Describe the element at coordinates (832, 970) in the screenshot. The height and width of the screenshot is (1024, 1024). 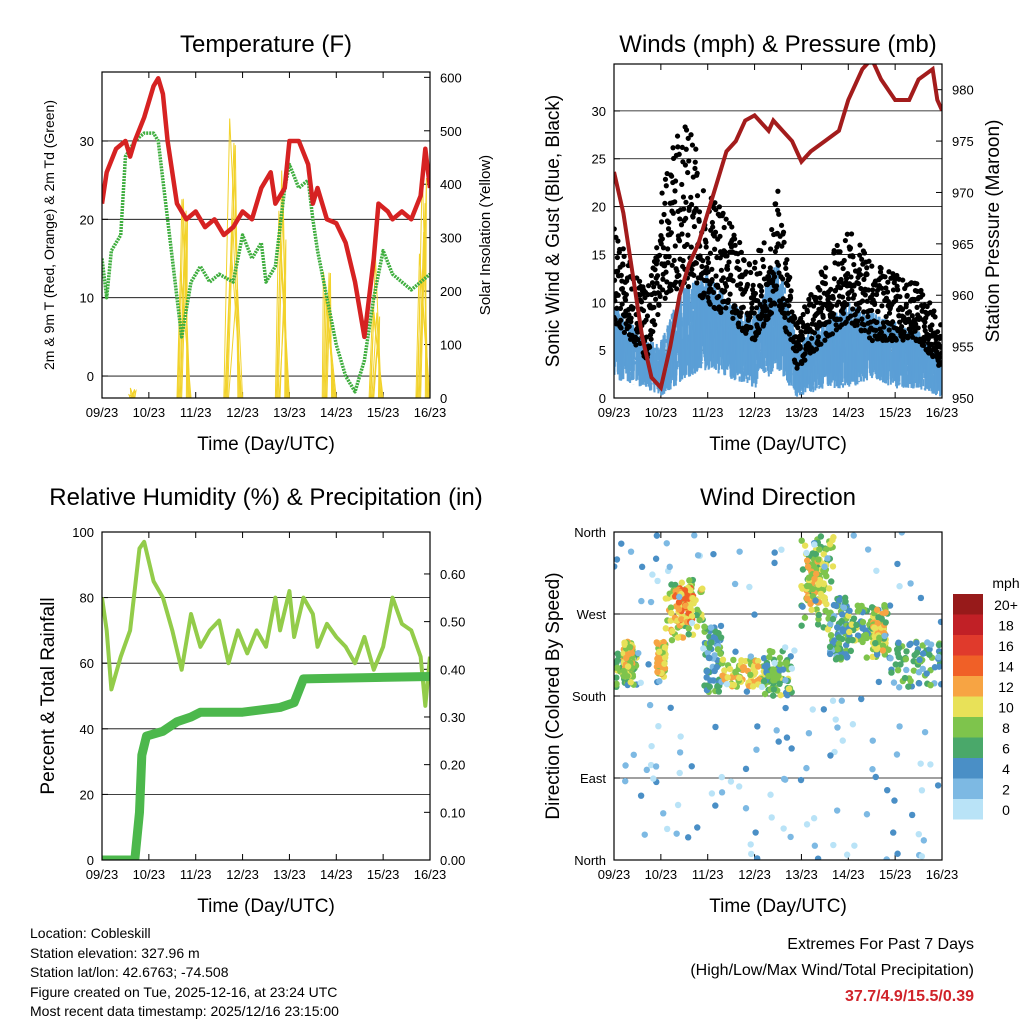
I see `extremes-subtitle: (High/Low/Max Wind/Total Precipitation)` at that location.